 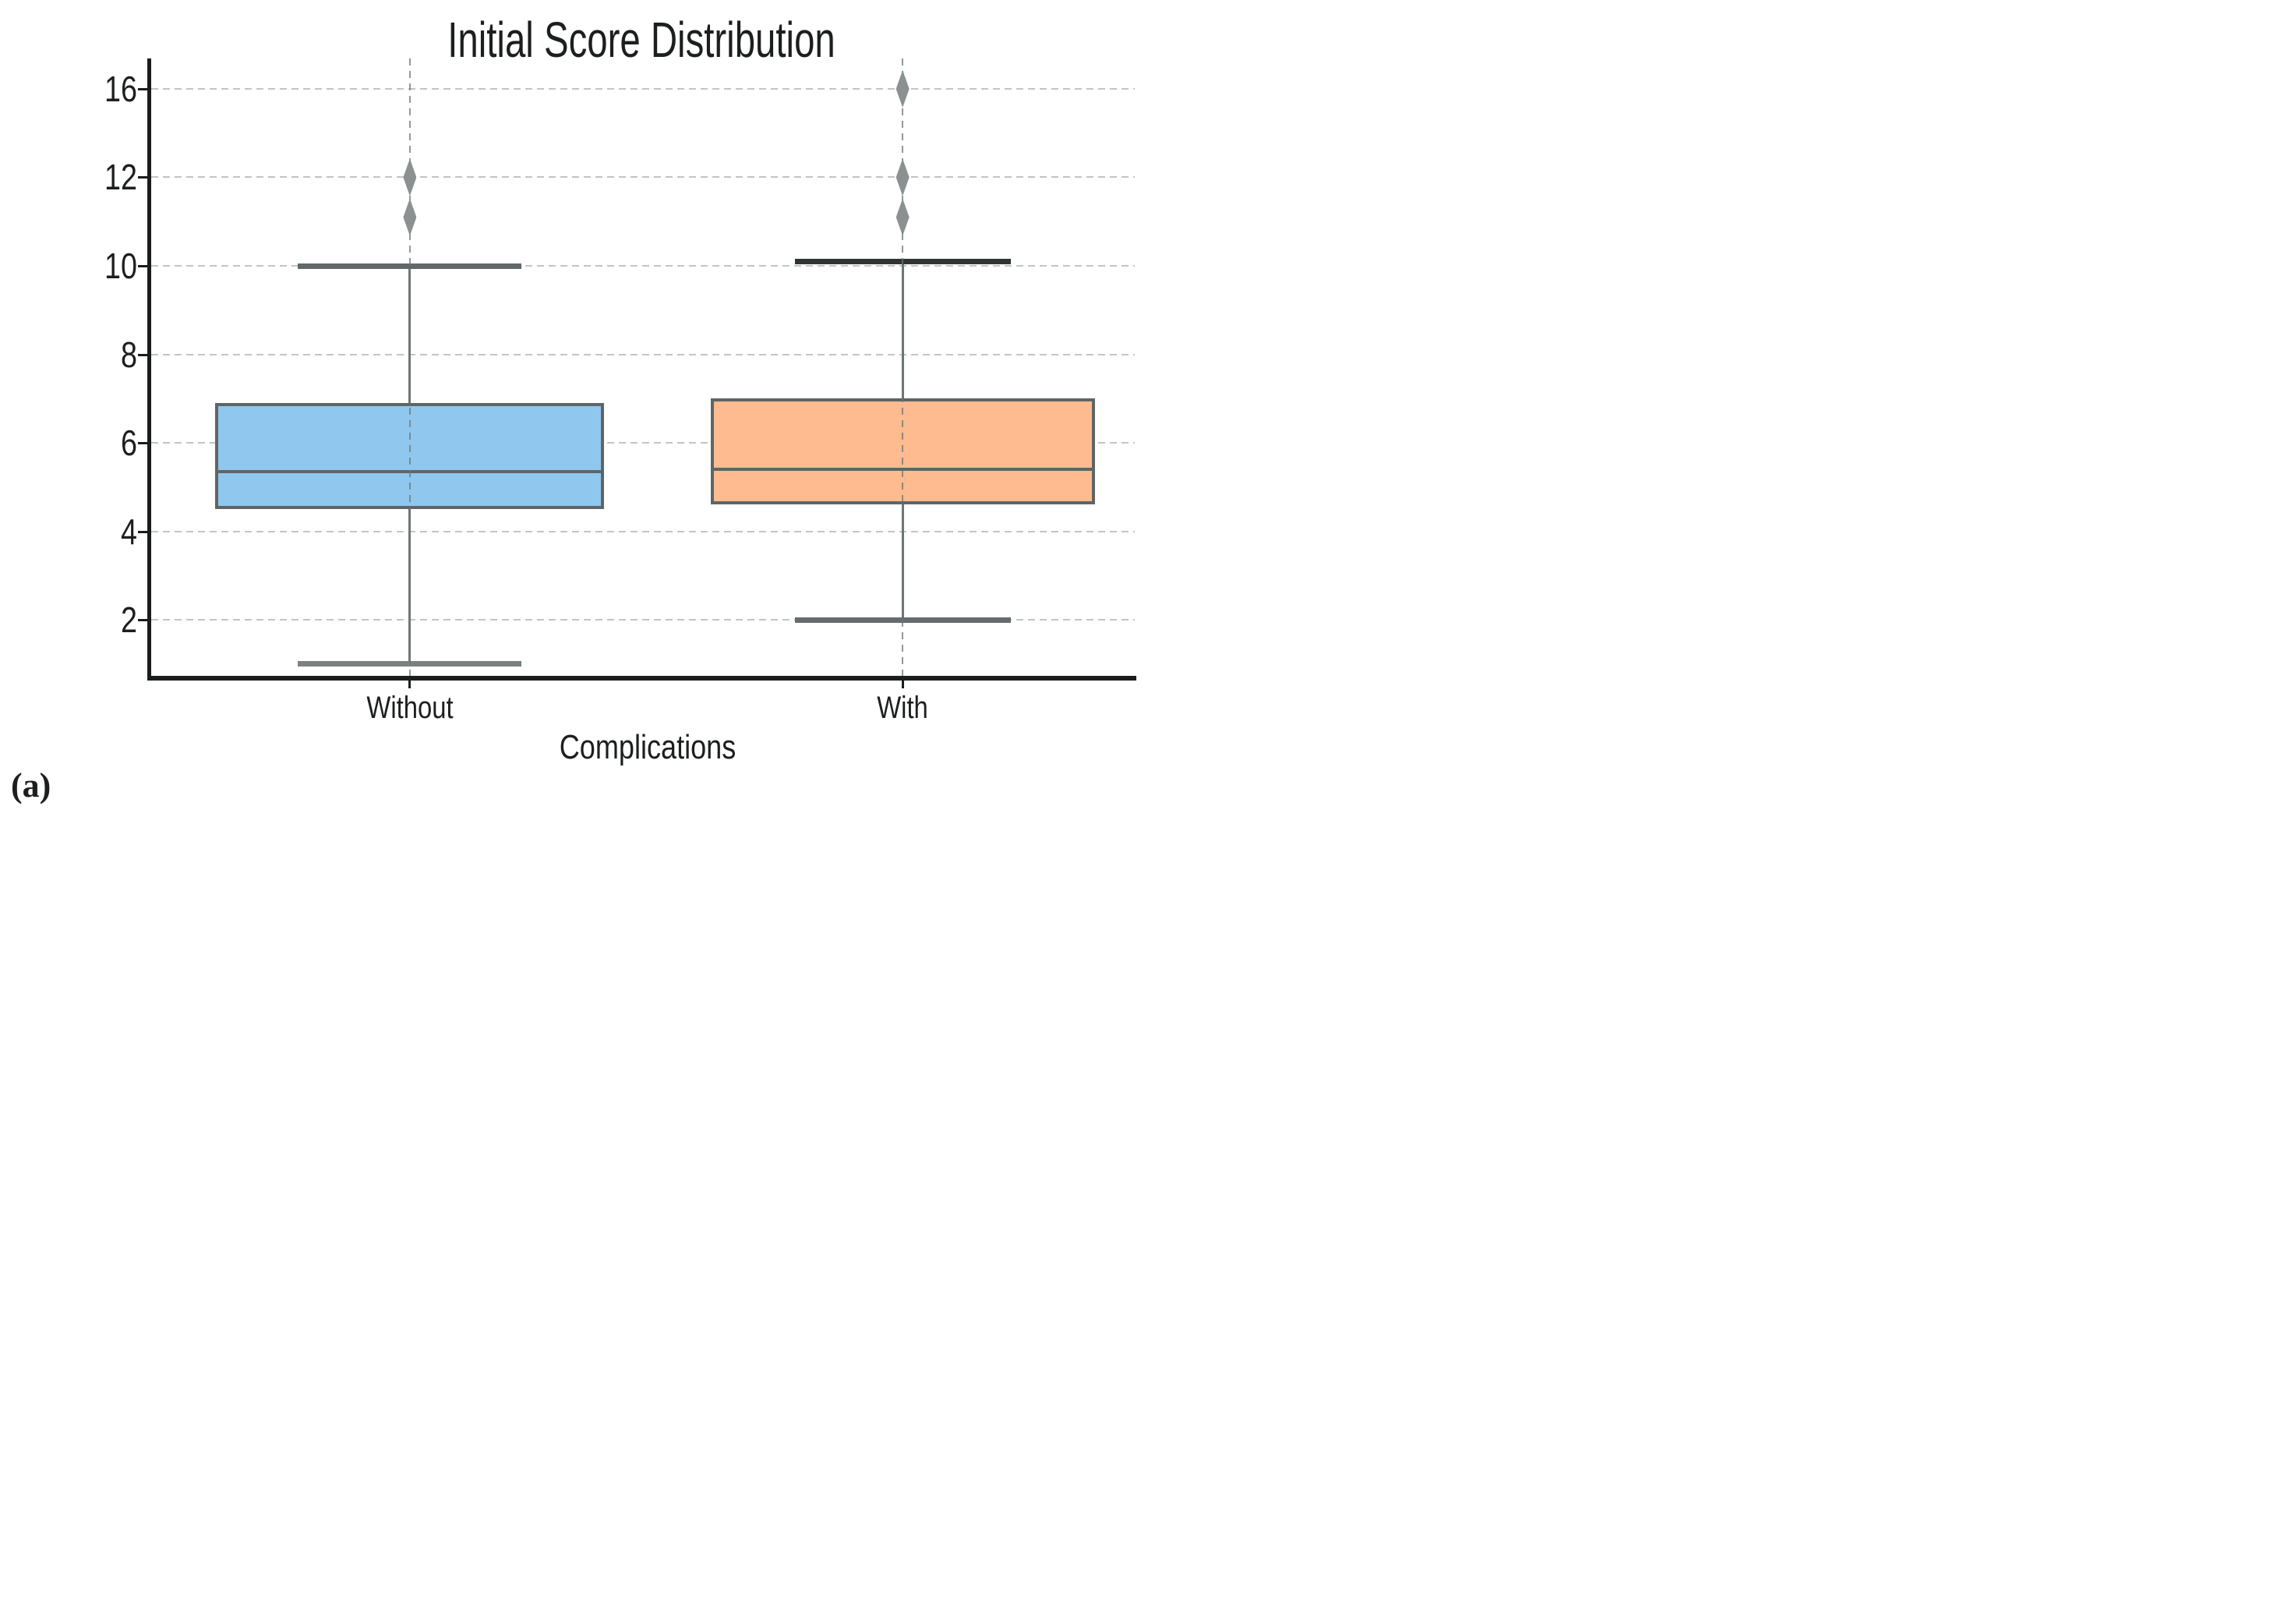 I want to click on y-tick-label: 6, so click(x=129, y=443).